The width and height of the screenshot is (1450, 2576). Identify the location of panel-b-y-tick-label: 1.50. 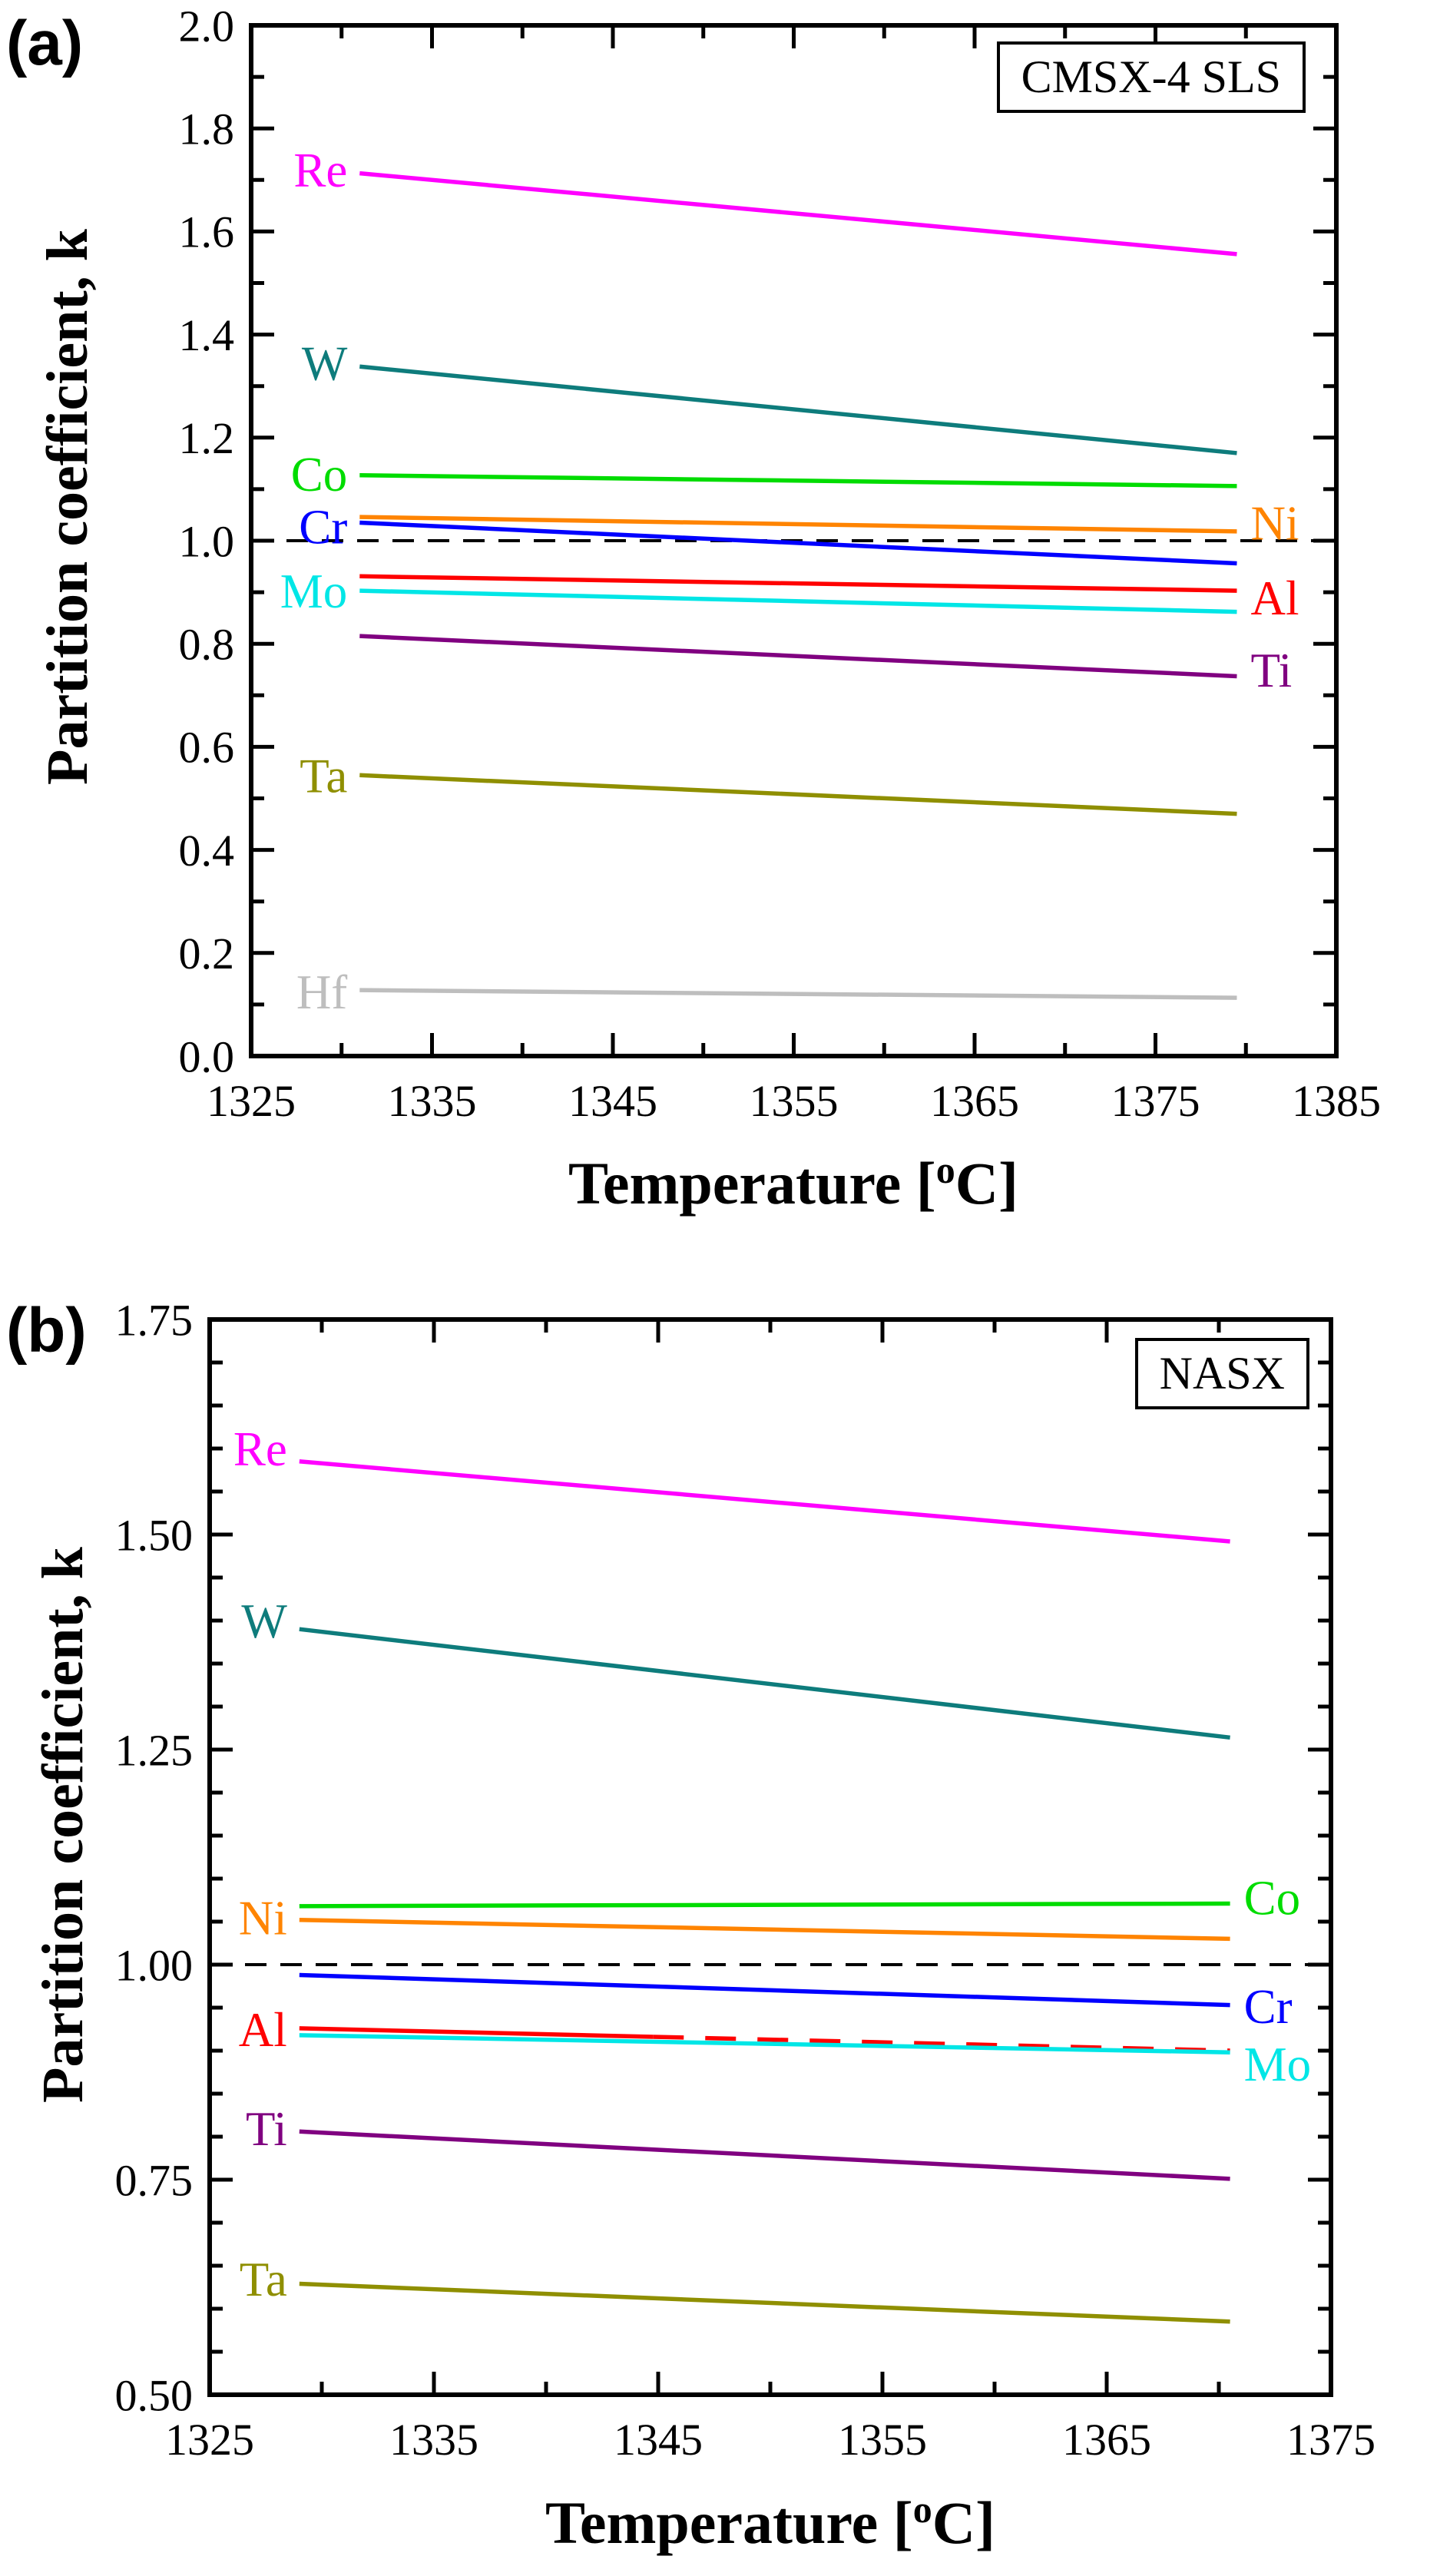
(154, 1535).